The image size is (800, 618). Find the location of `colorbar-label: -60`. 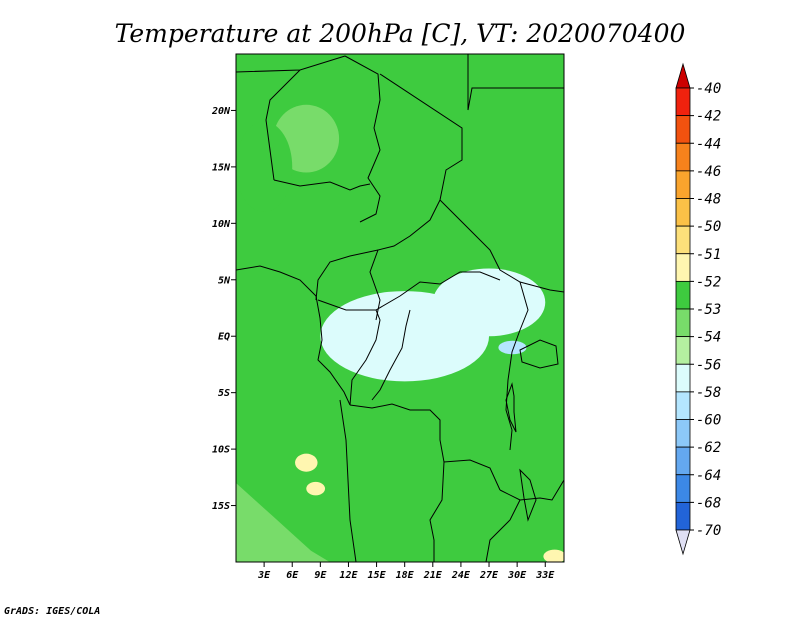

colorbar-label: -60 is located at coordinates (708, 421).